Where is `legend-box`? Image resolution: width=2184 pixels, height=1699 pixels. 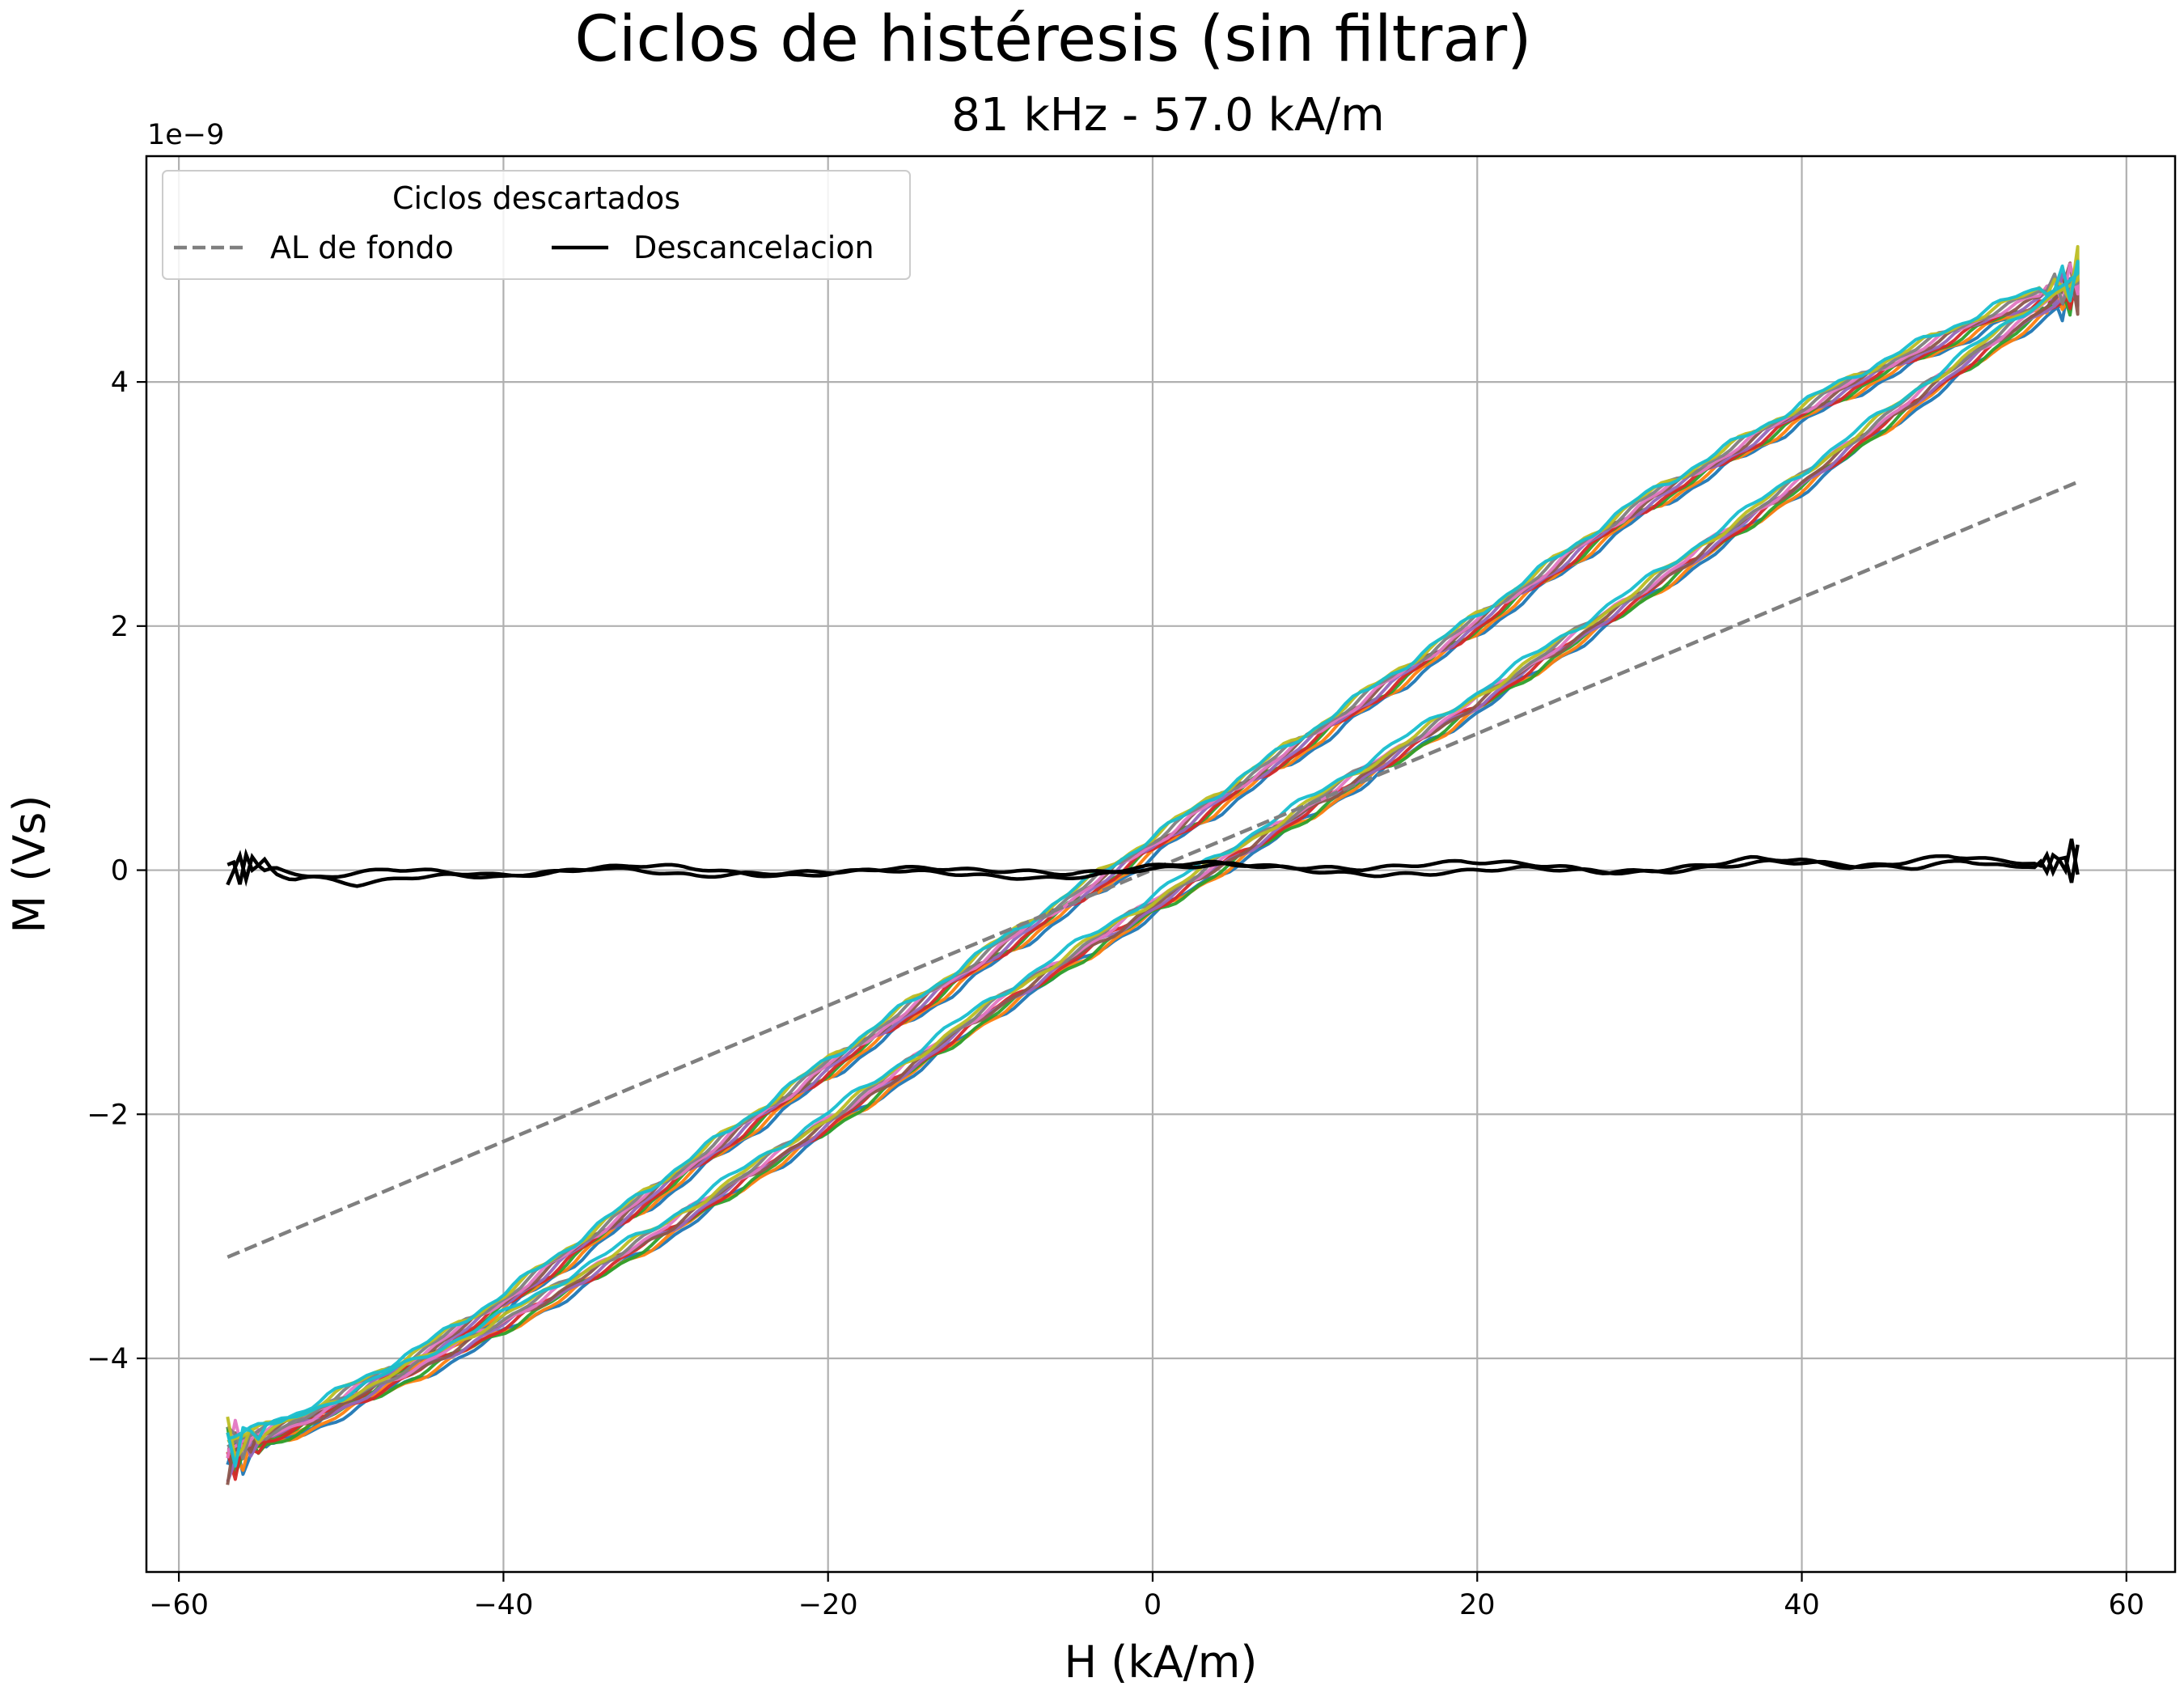 legend-box is located at coordinates (536, 225).